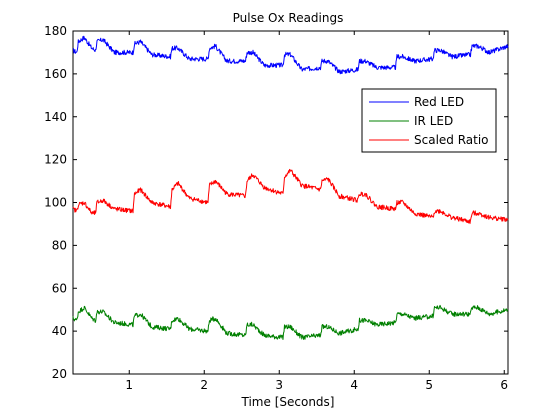 Image resolution: width=560 pixels, height=420 pixels. I want to click on y-tick-label: 180, so click(55, 31).